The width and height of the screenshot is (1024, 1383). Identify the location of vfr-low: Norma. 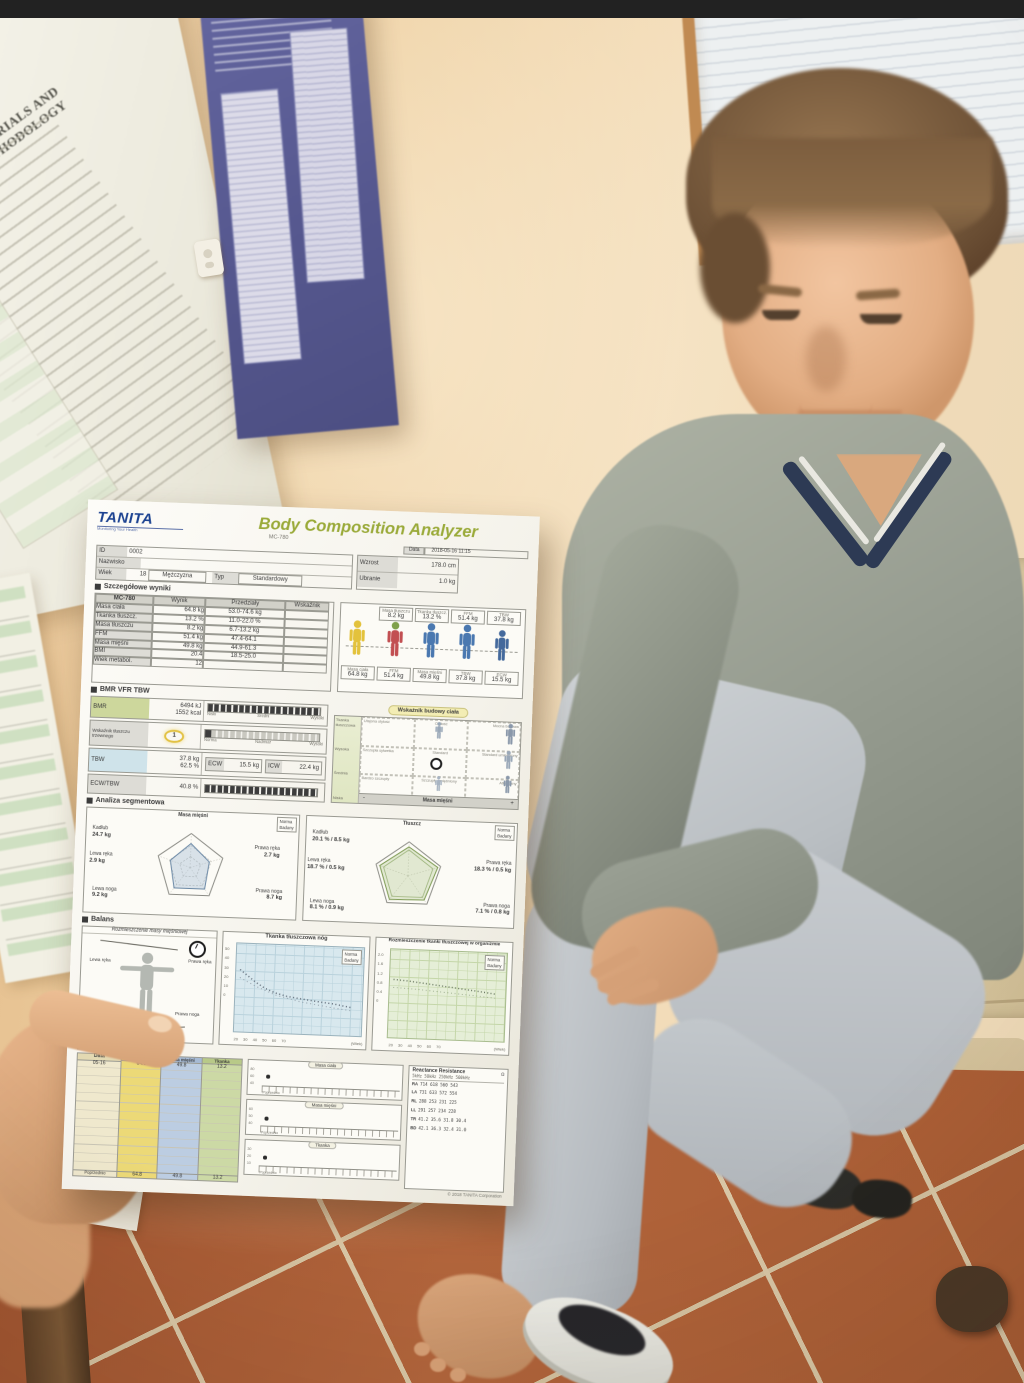
(210, 740).